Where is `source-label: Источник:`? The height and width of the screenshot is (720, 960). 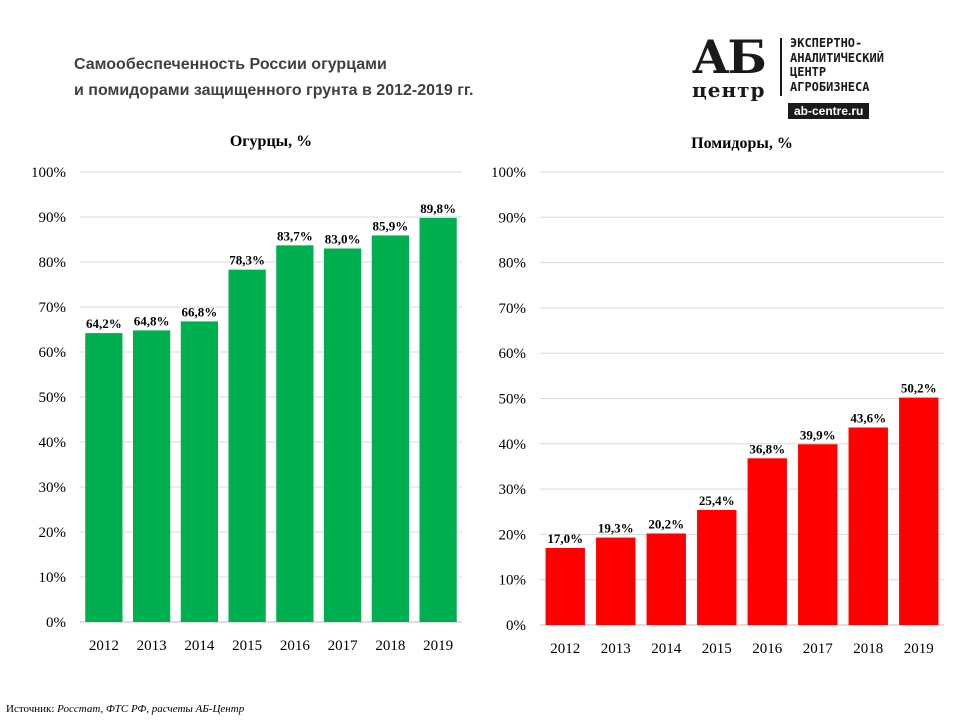 source-label: Источник: is located at coordinates (30, 709).